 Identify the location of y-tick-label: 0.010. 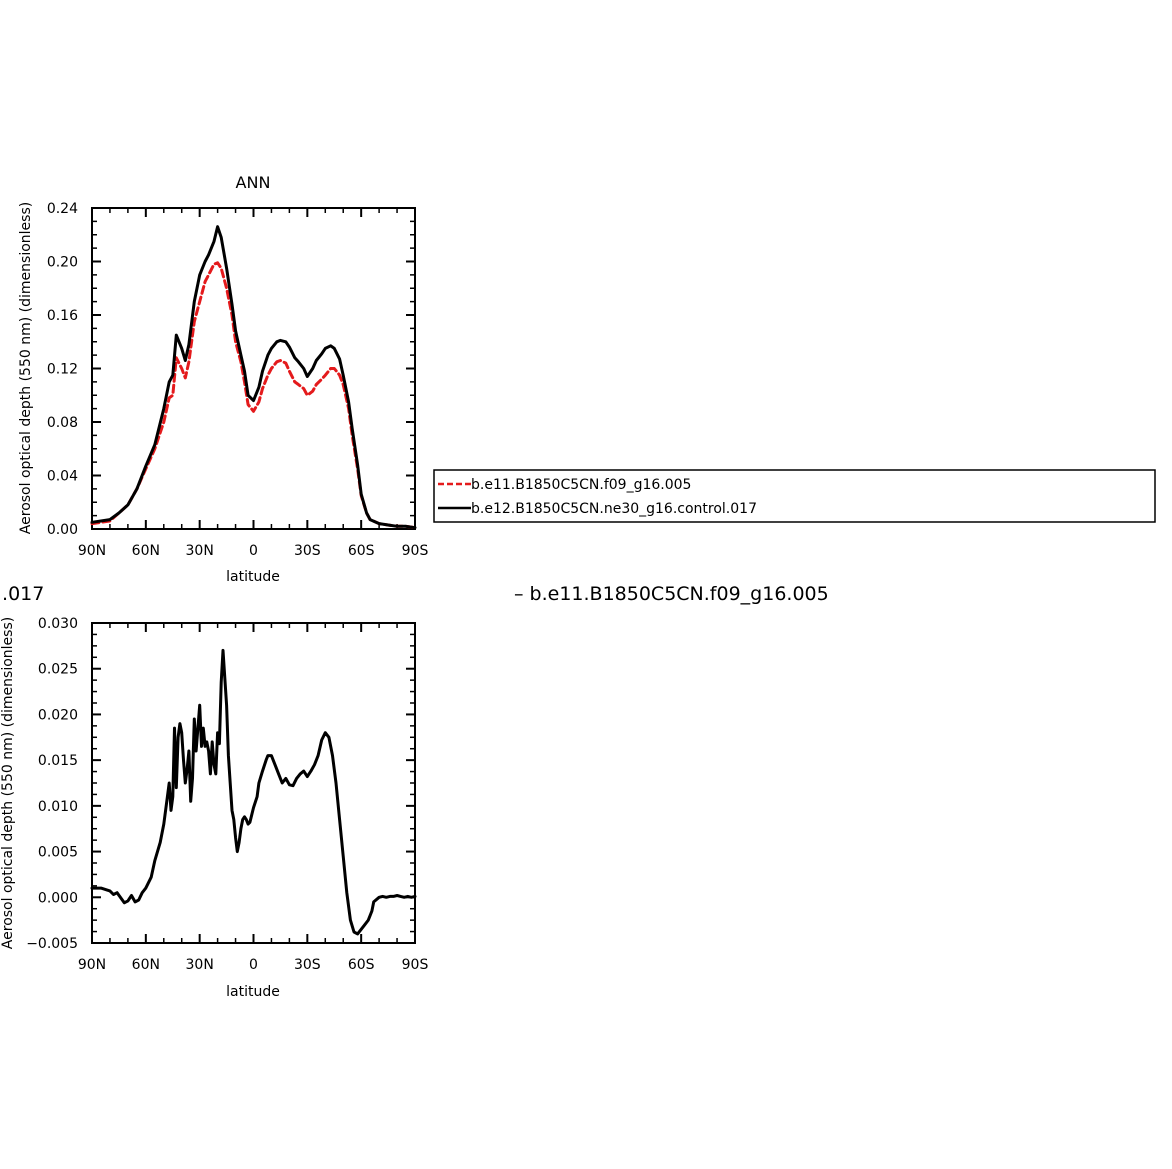
(58, 807).